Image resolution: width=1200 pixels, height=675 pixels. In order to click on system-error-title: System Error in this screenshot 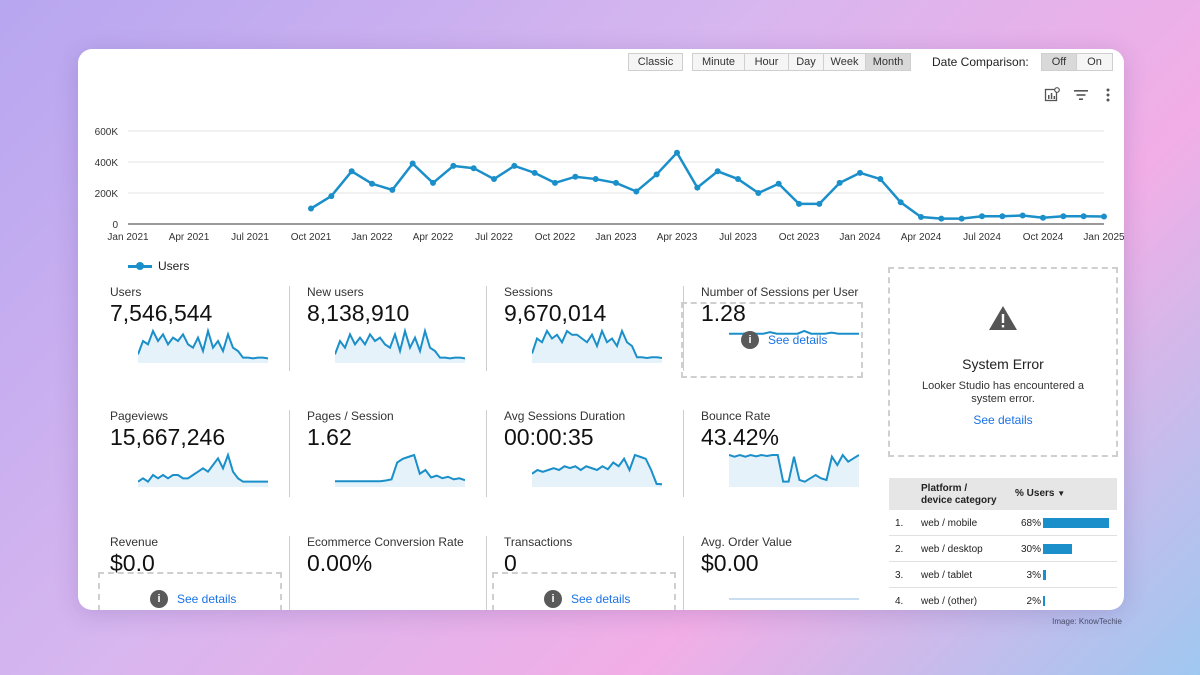, I will do `click(1003, 364)`.